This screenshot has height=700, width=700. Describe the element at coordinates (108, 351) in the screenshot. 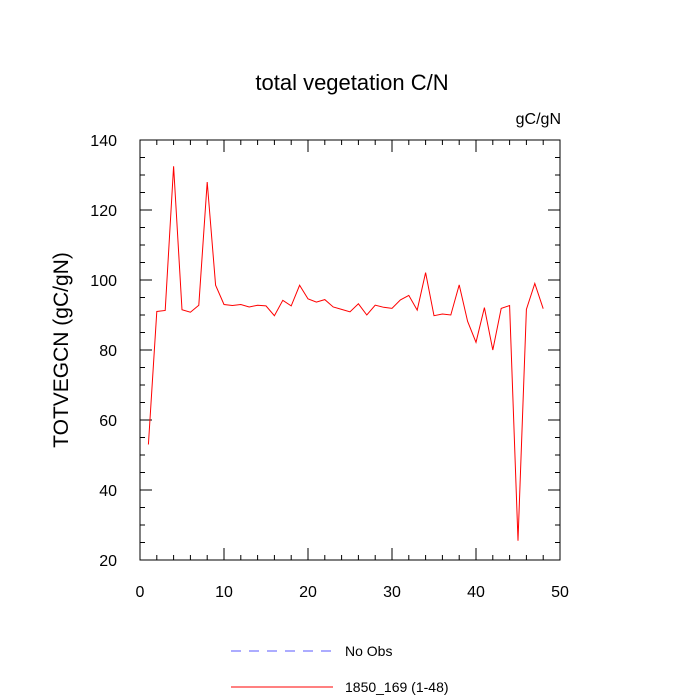

I see `y-tick-label: 80` at that location.